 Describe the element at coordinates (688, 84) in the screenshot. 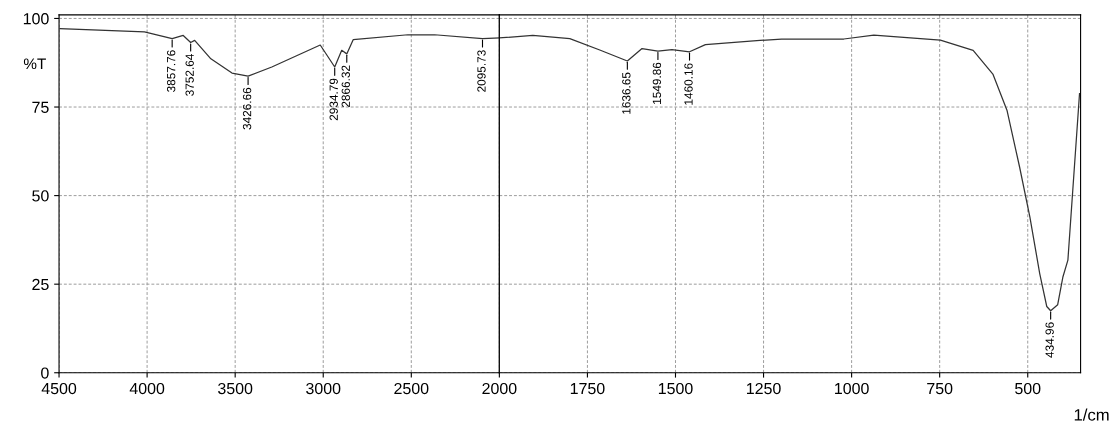

I see `annotation: 1460.16` at that location.